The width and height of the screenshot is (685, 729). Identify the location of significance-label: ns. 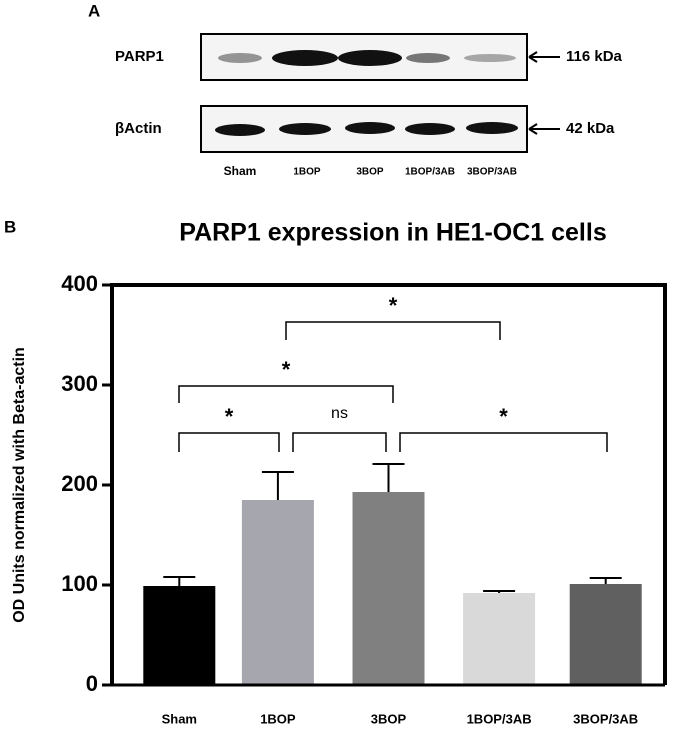
(339, 413).